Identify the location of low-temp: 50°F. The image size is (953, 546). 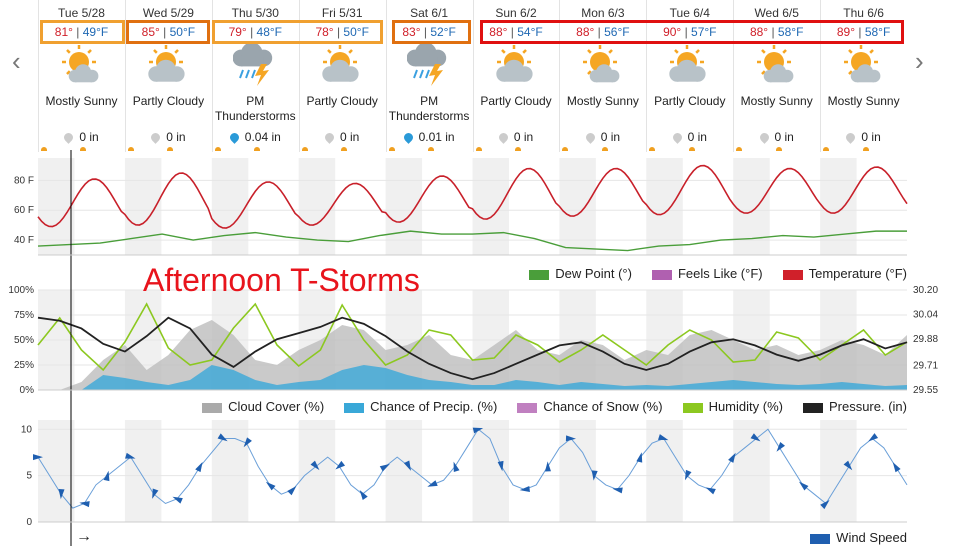
(356, 32).